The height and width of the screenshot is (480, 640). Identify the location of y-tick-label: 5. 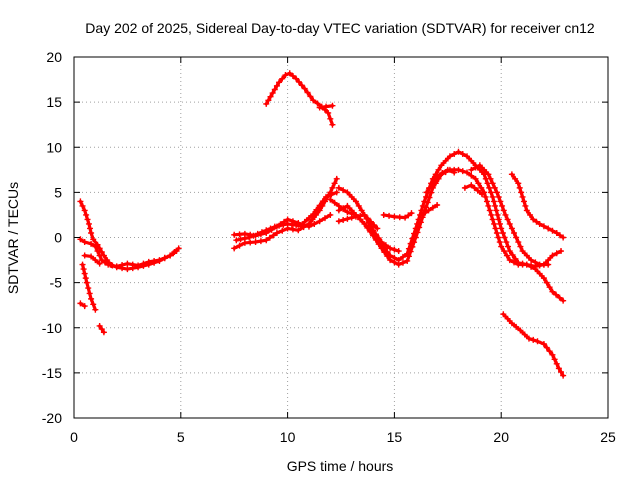
(58, 192).